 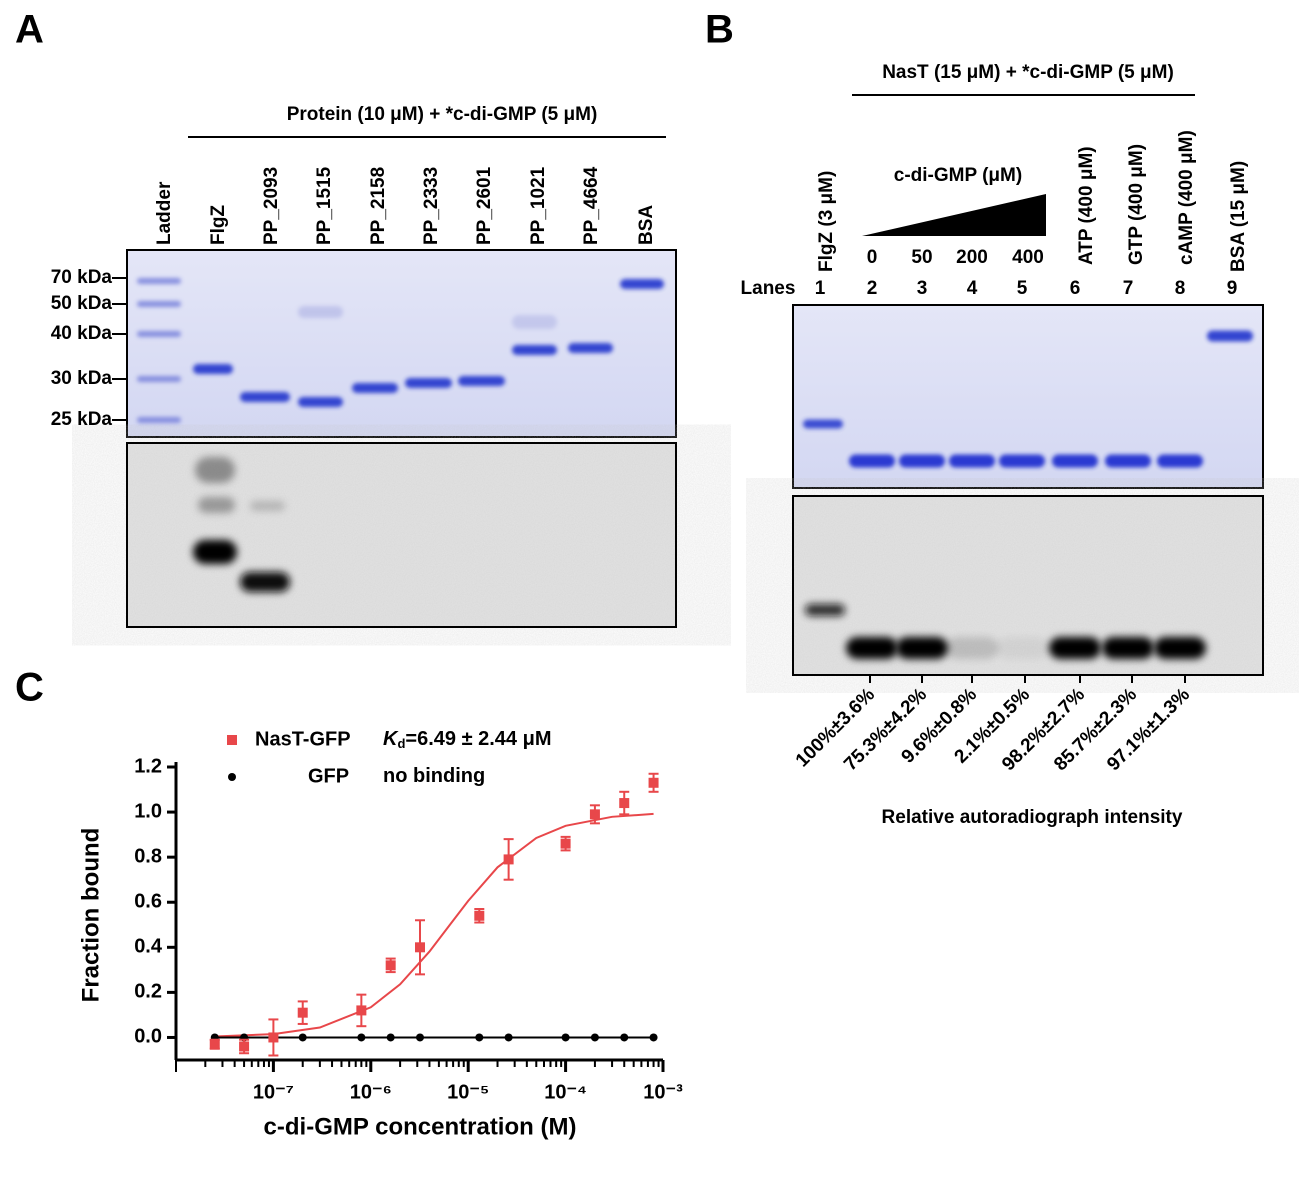 What do you see at coordinates (148, 1037) in the screenshot?
I see `y-tick-label: 0.0` at bounding box center [148, 1037].